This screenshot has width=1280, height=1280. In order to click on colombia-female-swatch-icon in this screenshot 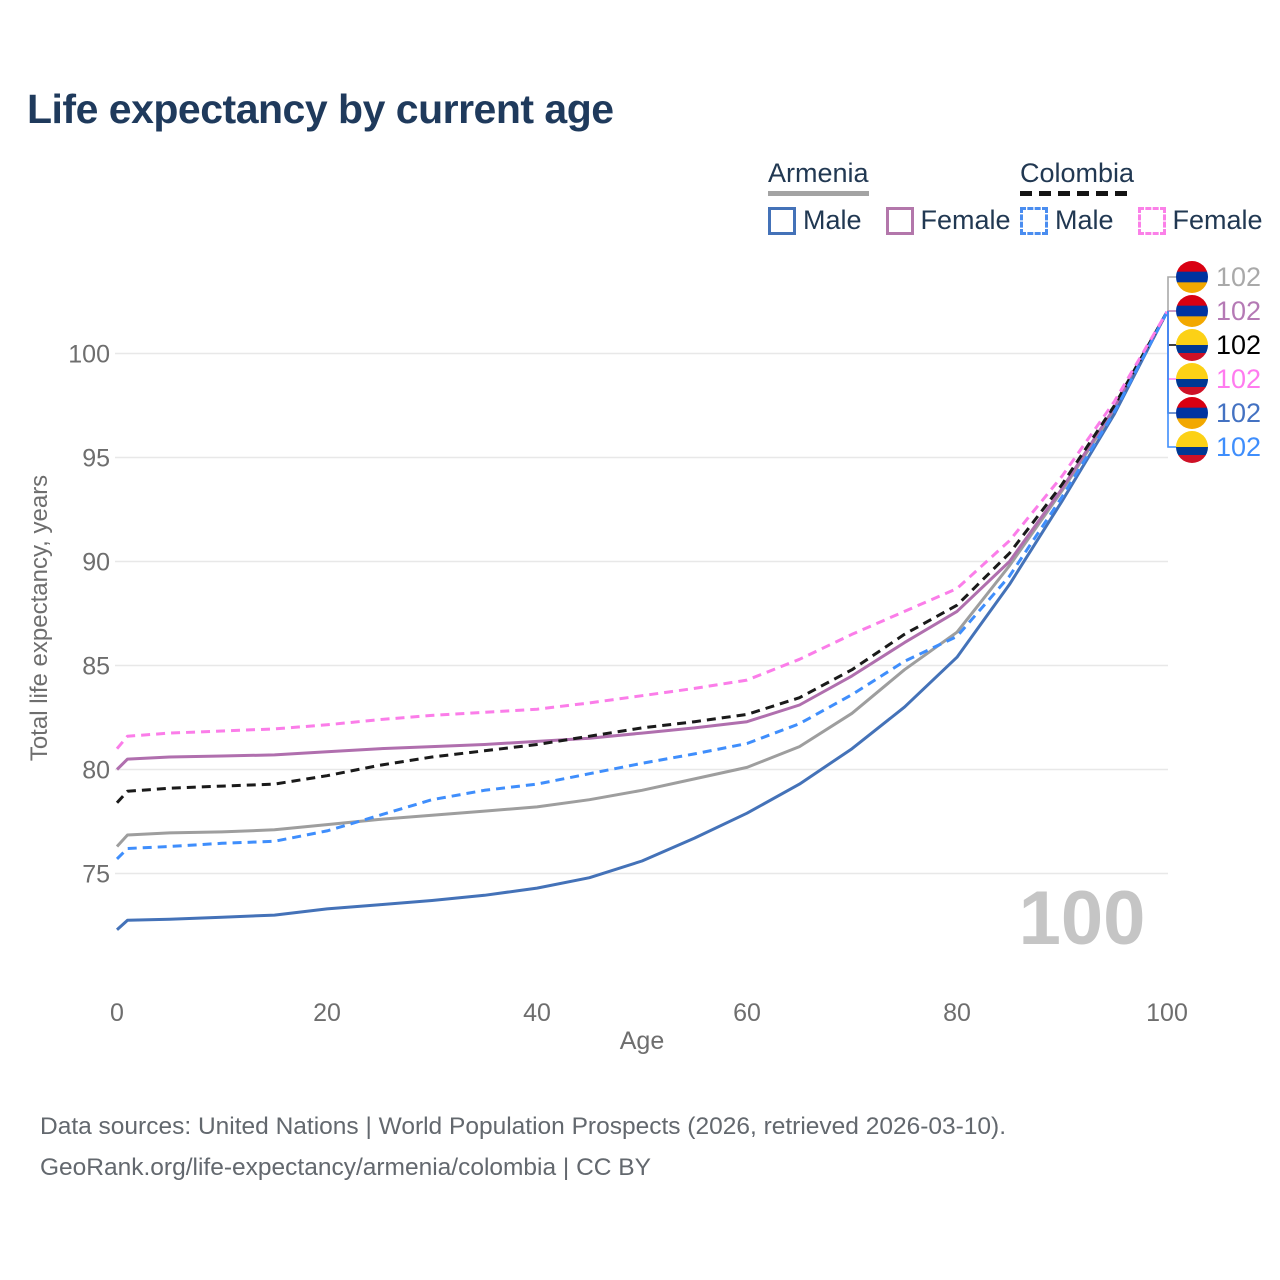, I will do `click(1151, 220)`.